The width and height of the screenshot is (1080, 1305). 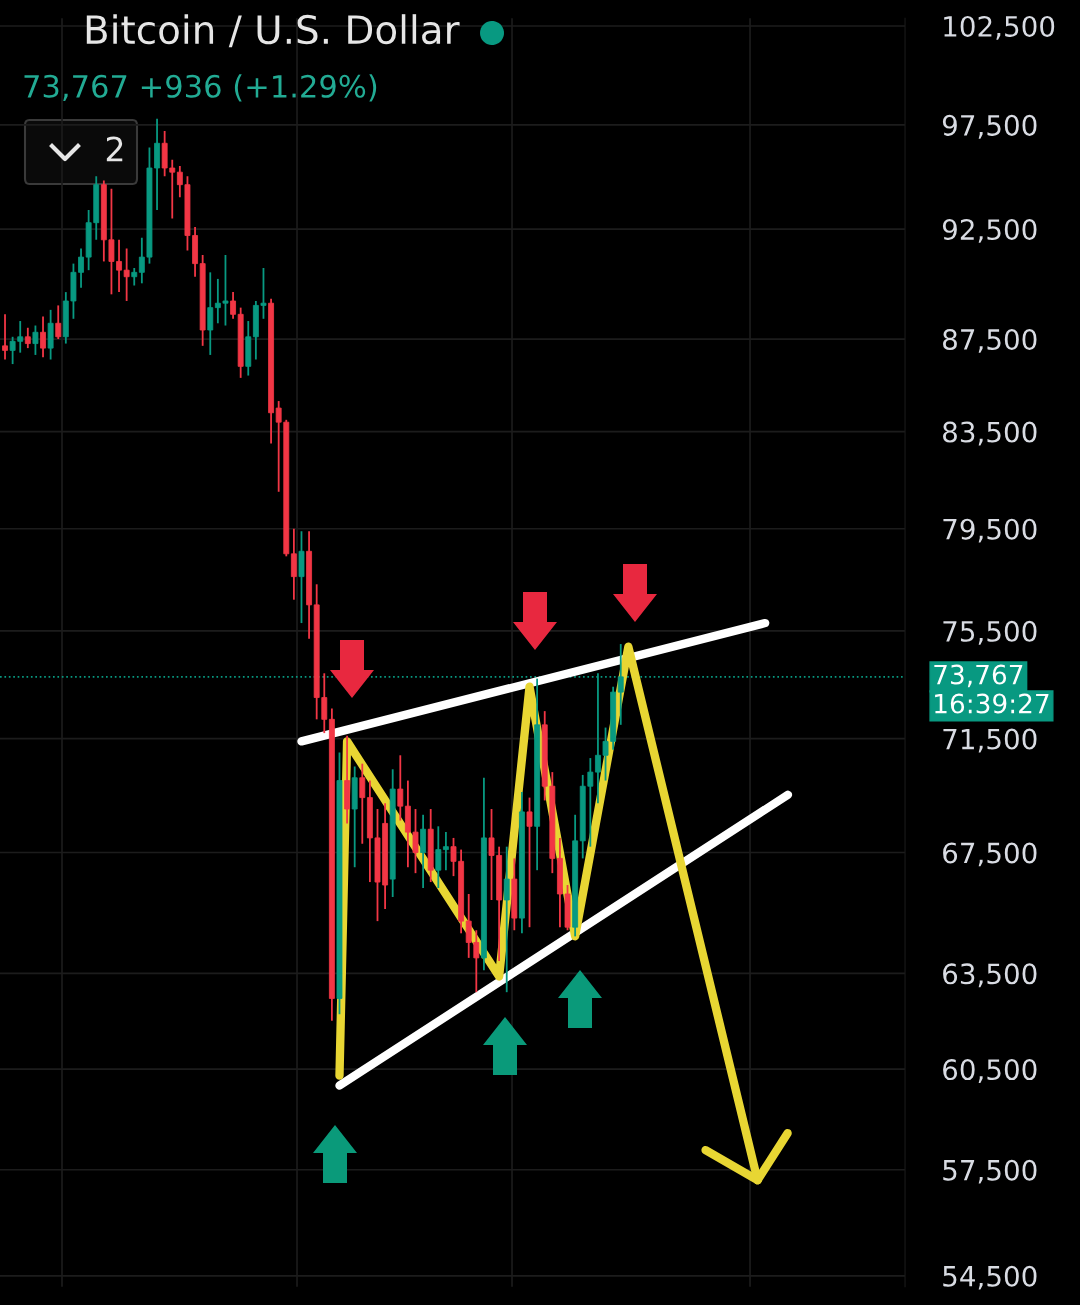 I want to click on text: 73,767 +936 (+1.29%), so click(x=200, y=88).